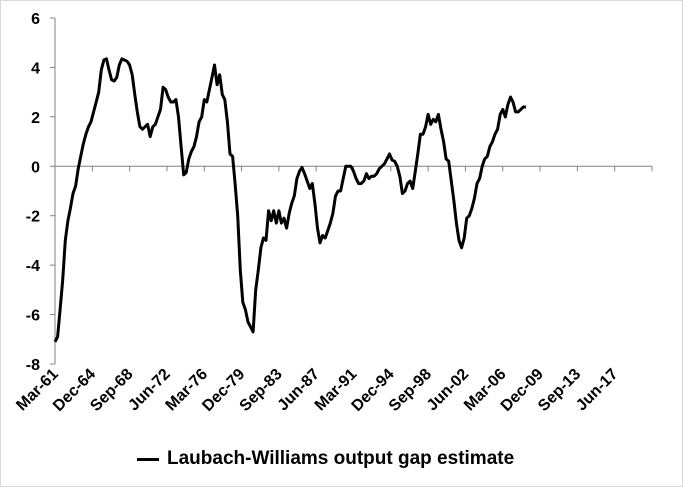 Image resolution: width=683 pixels, height=487 pixels. I want to click on y-tick-label: -6, so click(33, 316).